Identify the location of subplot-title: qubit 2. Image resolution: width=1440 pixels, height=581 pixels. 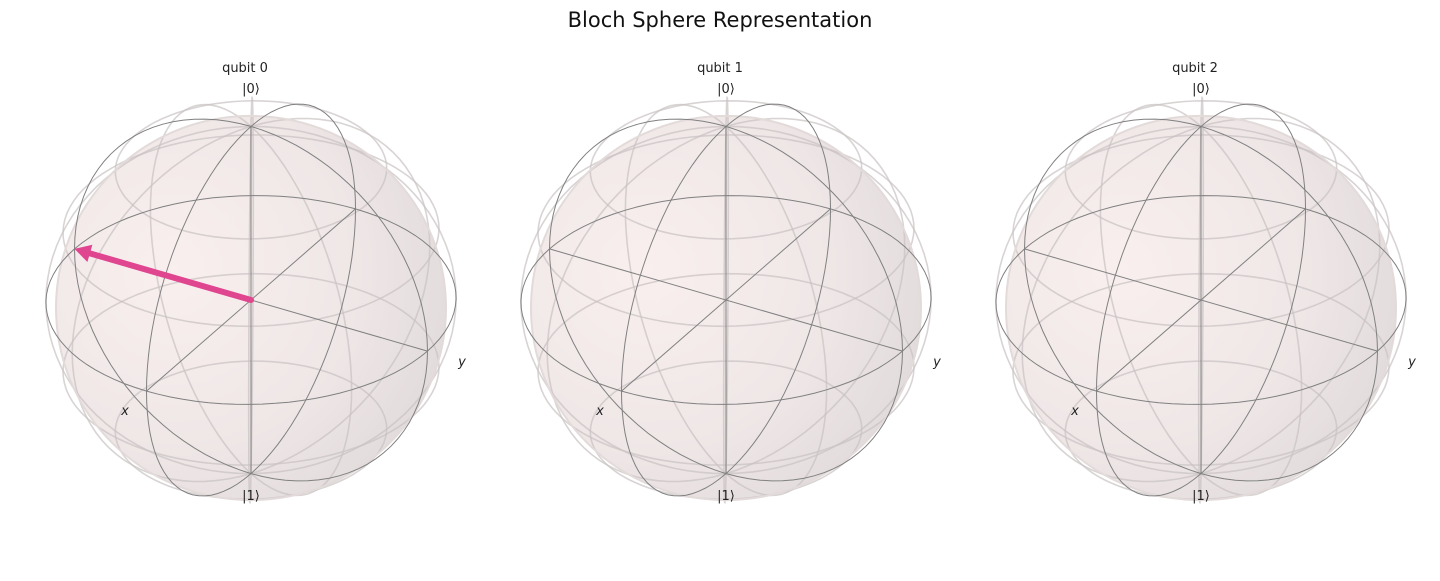
(1195, 68).